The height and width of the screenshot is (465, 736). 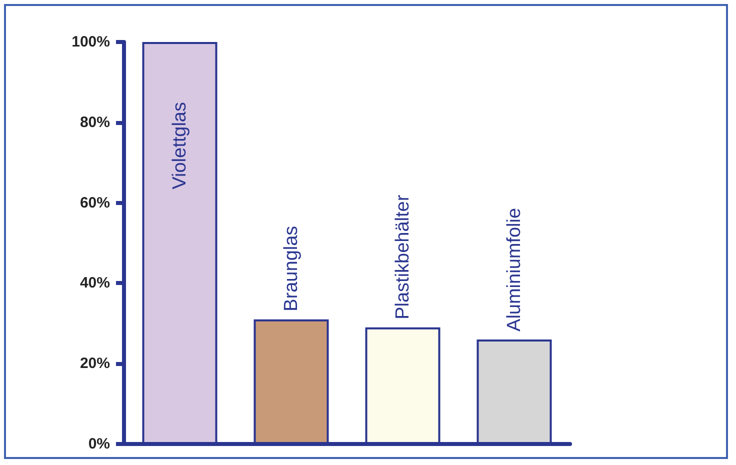 I want to click on y-tick-label: 40%, so click(x=95, y=283).